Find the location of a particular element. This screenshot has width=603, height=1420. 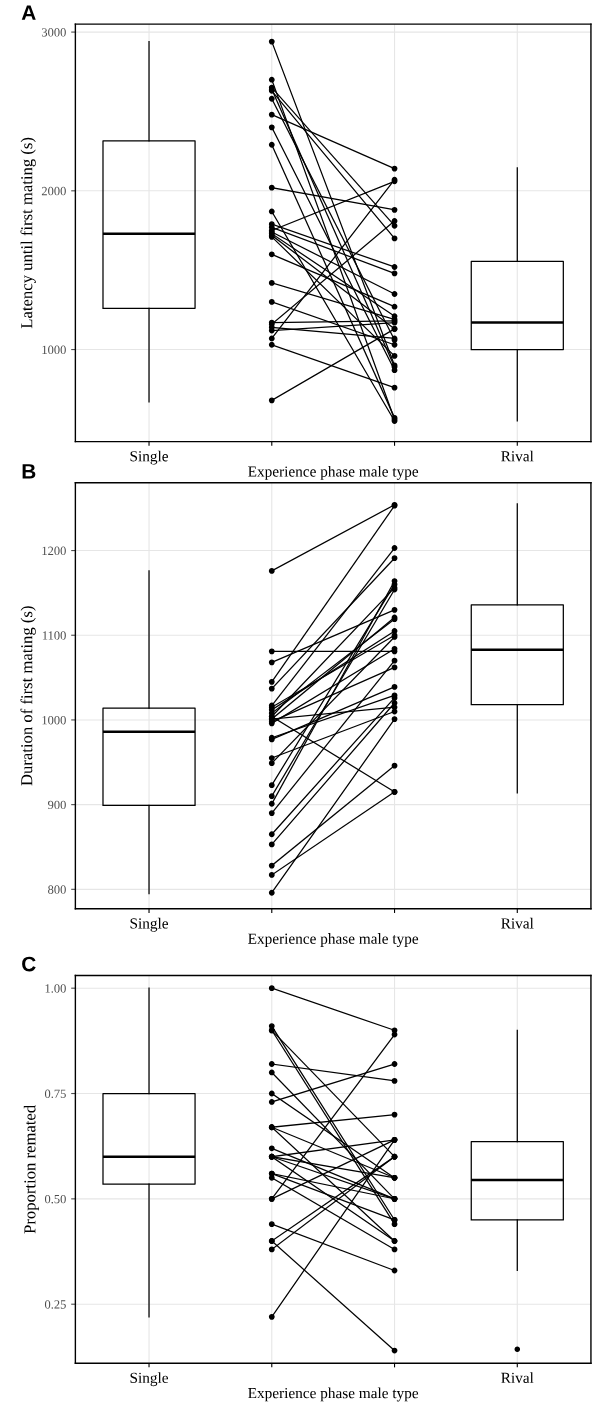

y-axis-title: Latency until first mating (s) is located at coordinates (28, 233).